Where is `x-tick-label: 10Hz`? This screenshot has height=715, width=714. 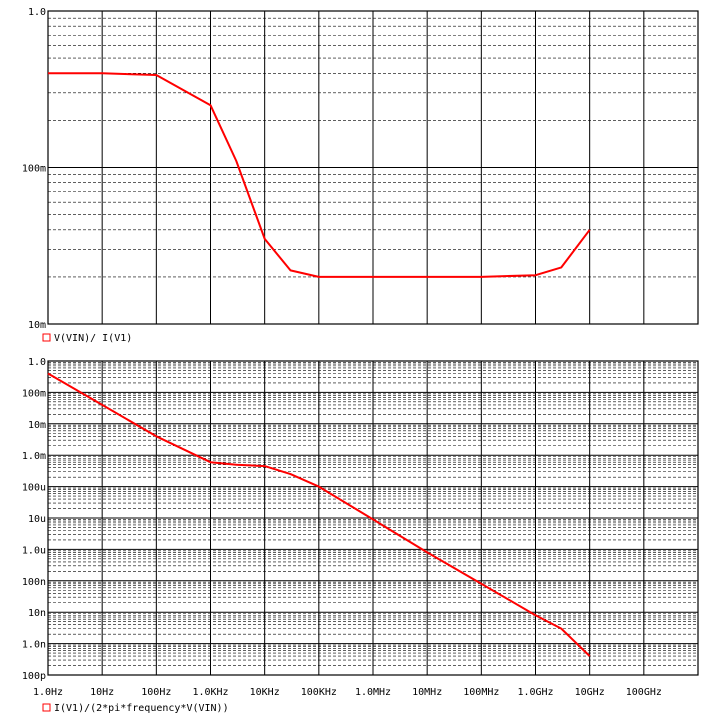
x-tick-label: 10Hz is located at coordinates (102, 692).